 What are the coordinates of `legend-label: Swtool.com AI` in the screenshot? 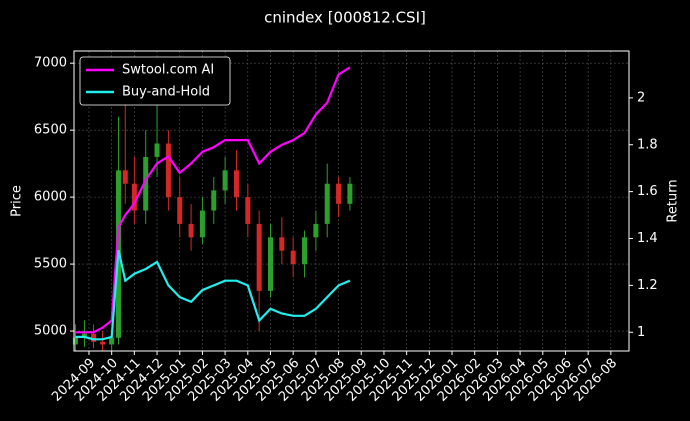 It's located at (168, 70).